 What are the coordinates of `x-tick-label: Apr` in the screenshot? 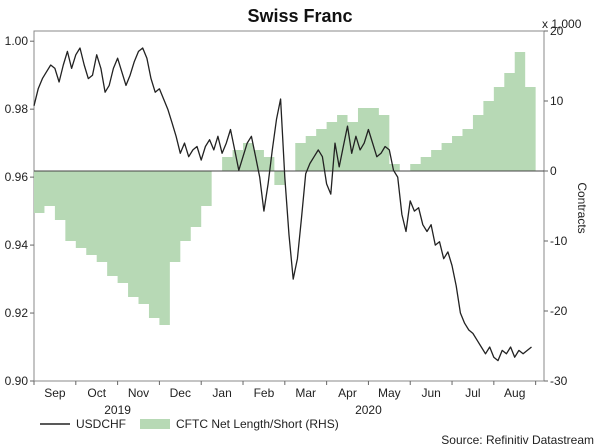 It's located at (347, 393).